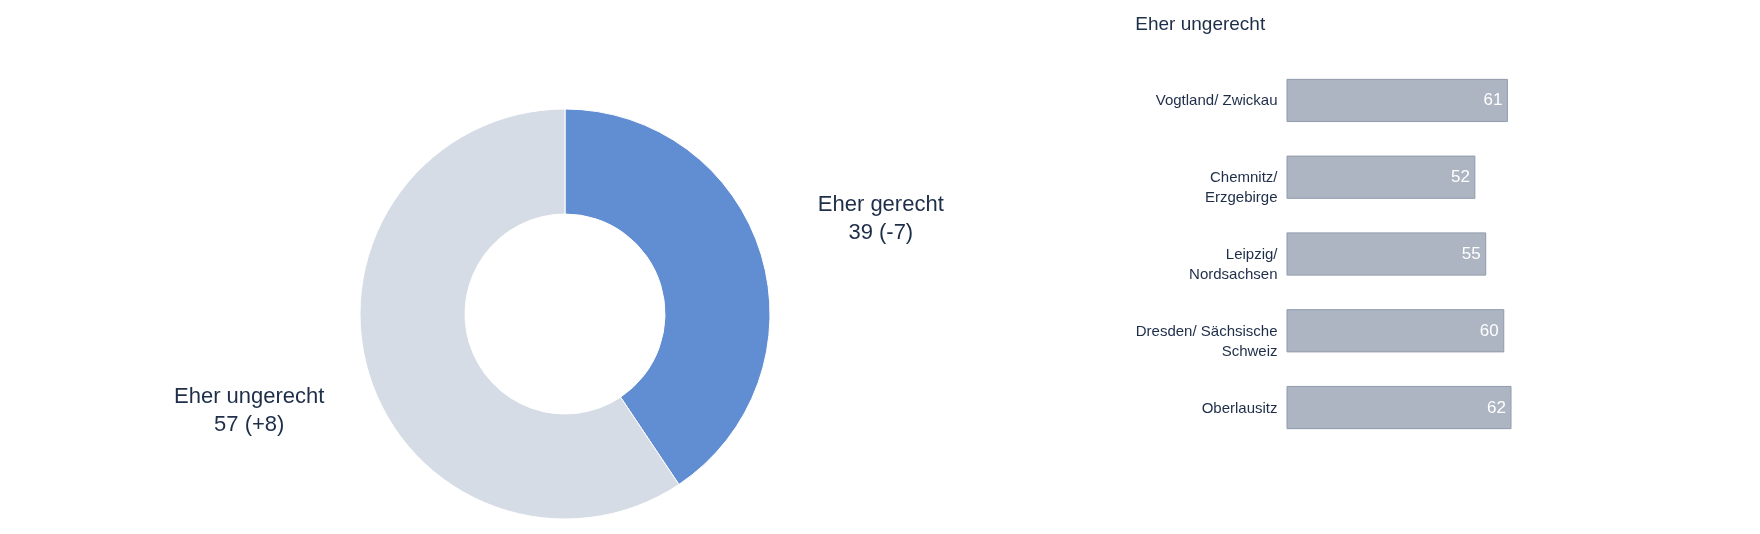 Image resolution: width=1760 pixels, height=534 pixels. Describe the element at coordinates (1471, 253) in the screenshot. I see `data-label: 55` at that location.